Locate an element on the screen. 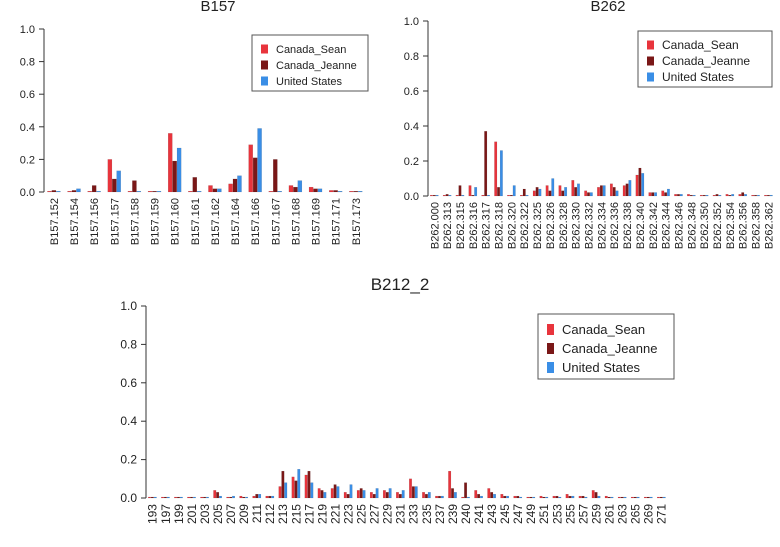  x-tick-label: B157.162 is located at coordinates (216, 221).